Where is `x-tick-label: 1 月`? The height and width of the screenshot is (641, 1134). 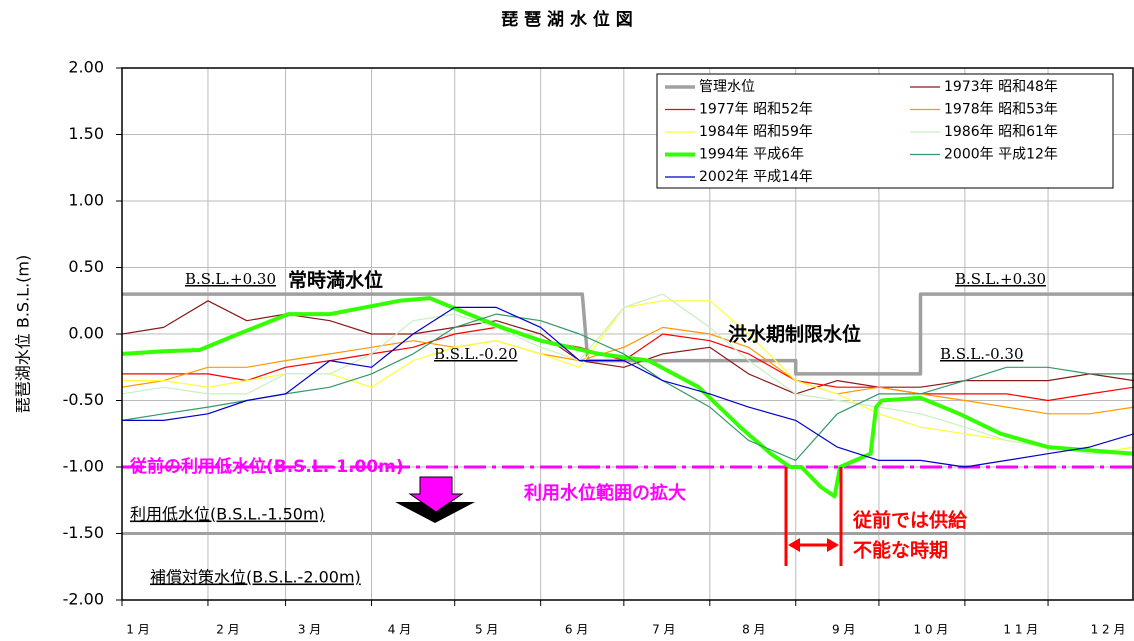
x-tick-label: 1 月 is located at coordinates (137, 630).